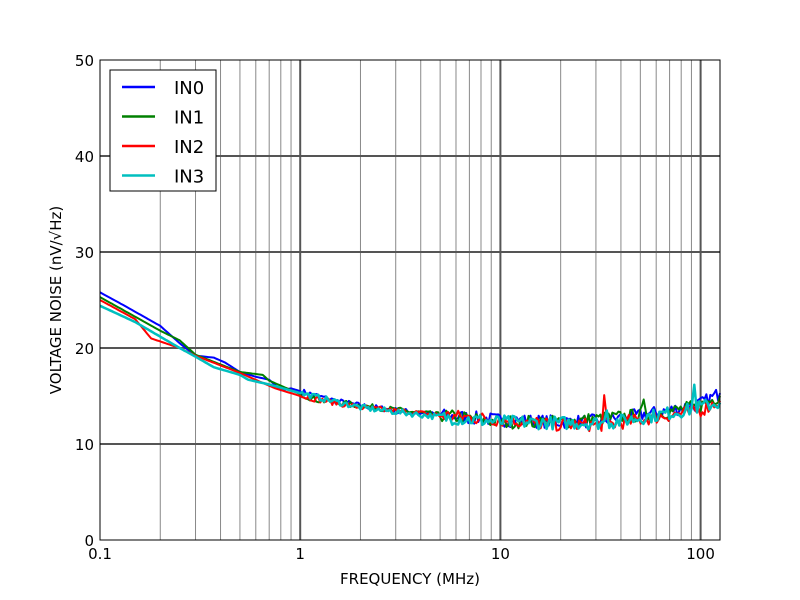 The height and width of the screenshot is (600, 800). What do you see at coordinates (84, 157) in the screenshot?
I see `y-tick-label: 40` at bounding box center [84, 157].